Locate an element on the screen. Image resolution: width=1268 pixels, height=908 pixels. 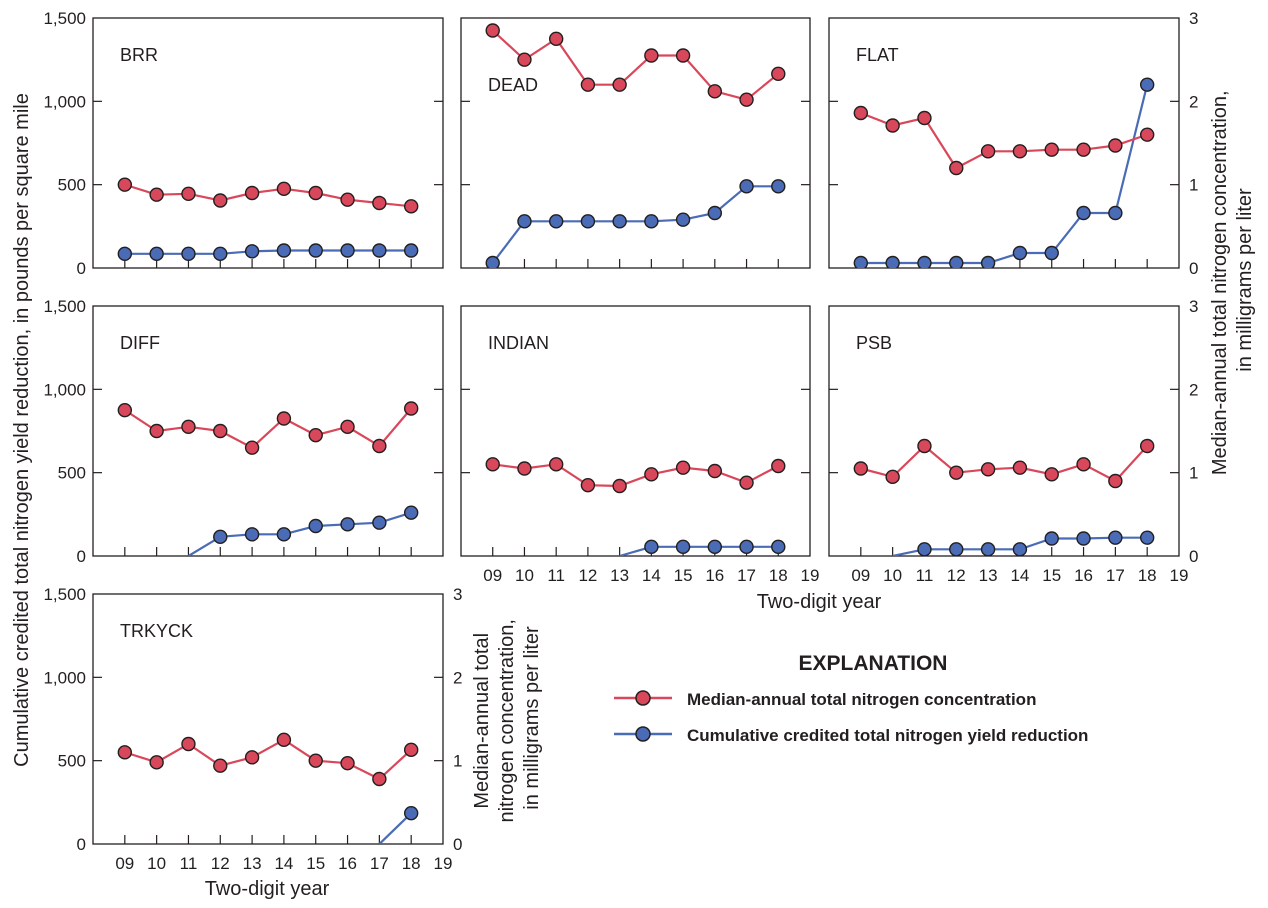
x-tick-label: 11 is located at coordinates (556, 575).